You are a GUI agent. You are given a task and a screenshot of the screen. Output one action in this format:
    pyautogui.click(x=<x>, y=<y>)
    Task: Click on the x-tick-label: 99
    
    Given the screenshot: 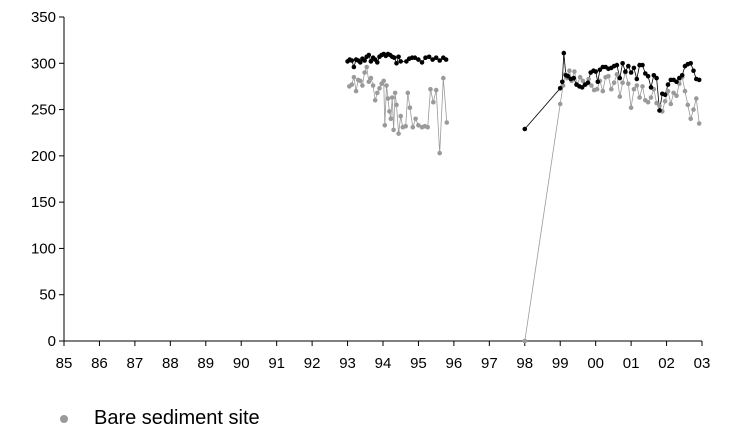 What is the action you would take?
    pyautogui.click(x=560, y=363)
    